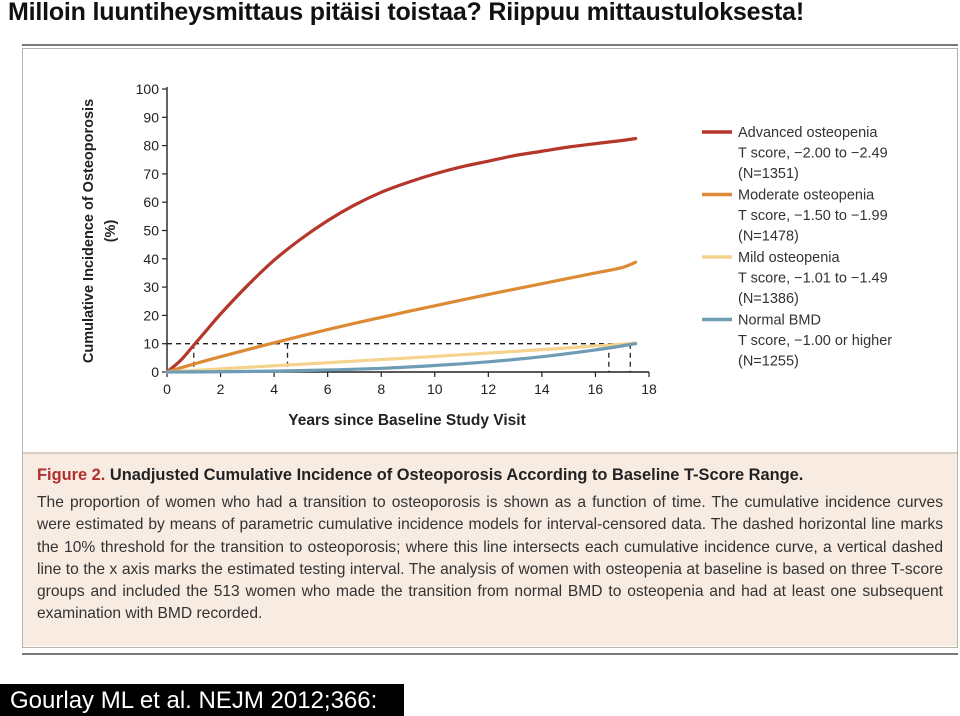  What do you see at coordinates (542, 389) in the screenshot?
I see `x-tick-label: 14` at bounding box center [542, 389].